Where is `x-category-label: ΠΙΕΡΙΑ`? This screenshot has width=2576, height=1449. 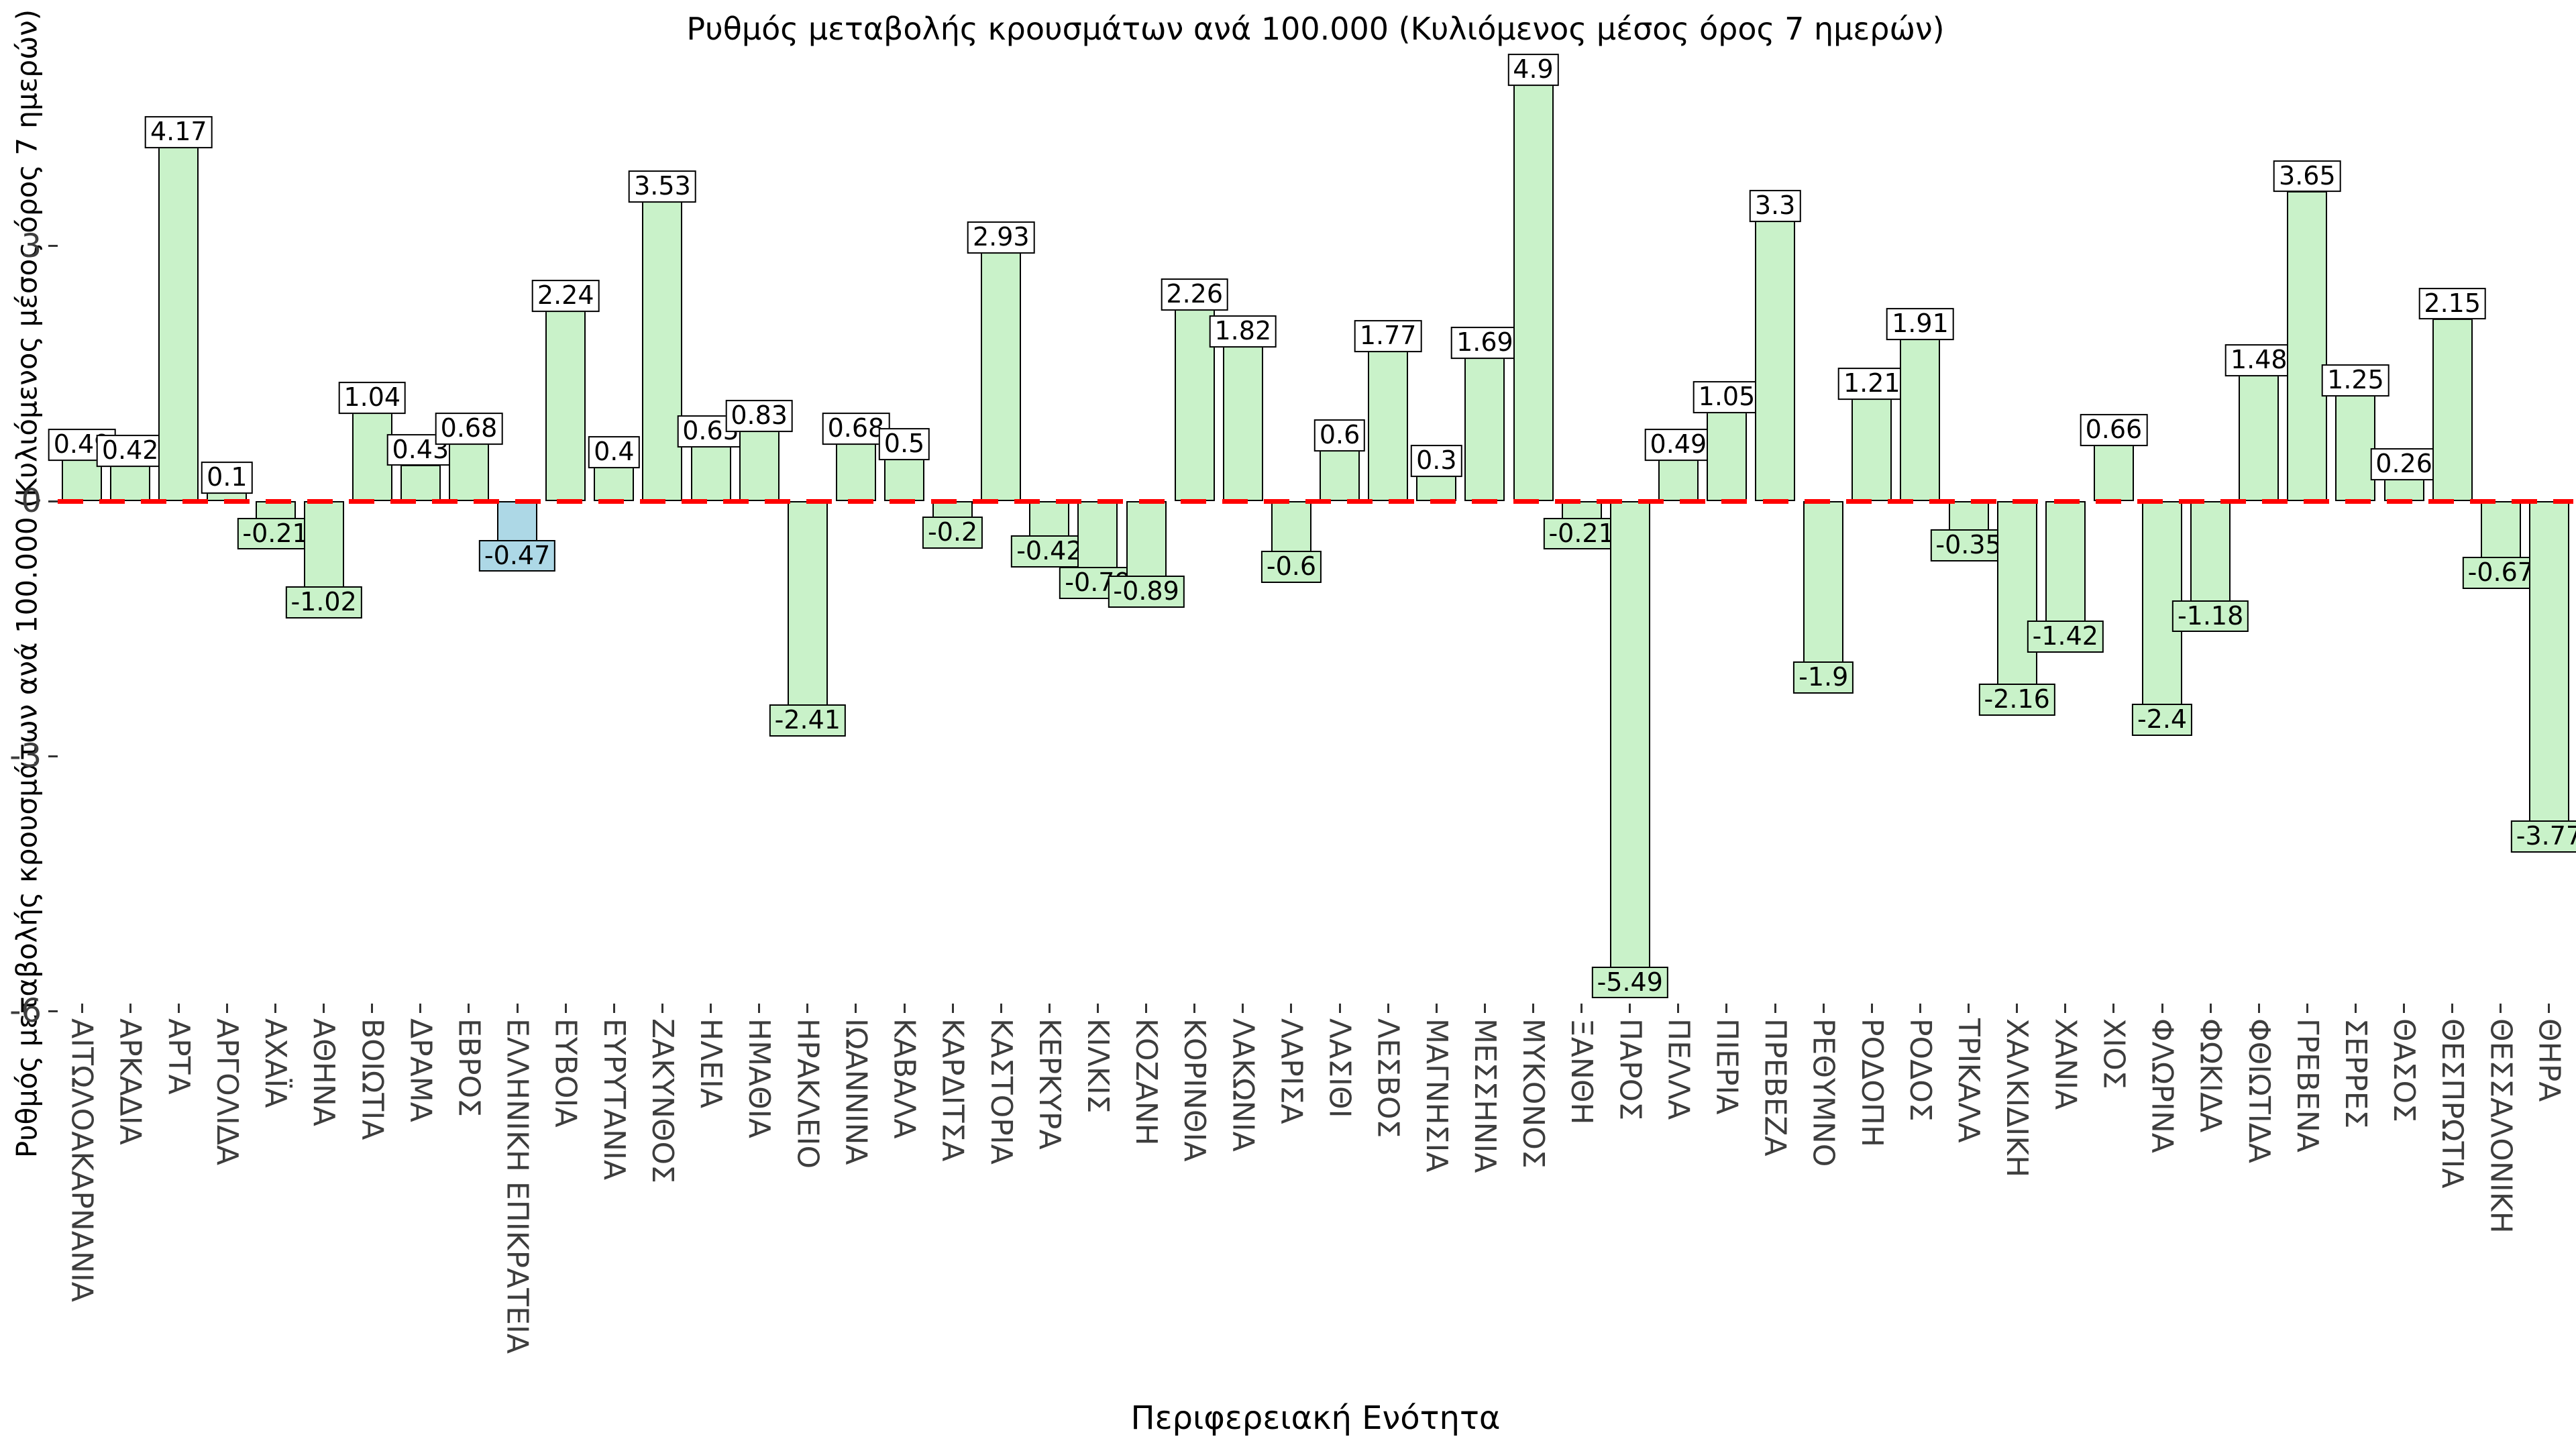
x-category-label: ΠΙΕΡΙΑ is located at coordinates (1726, 1066).